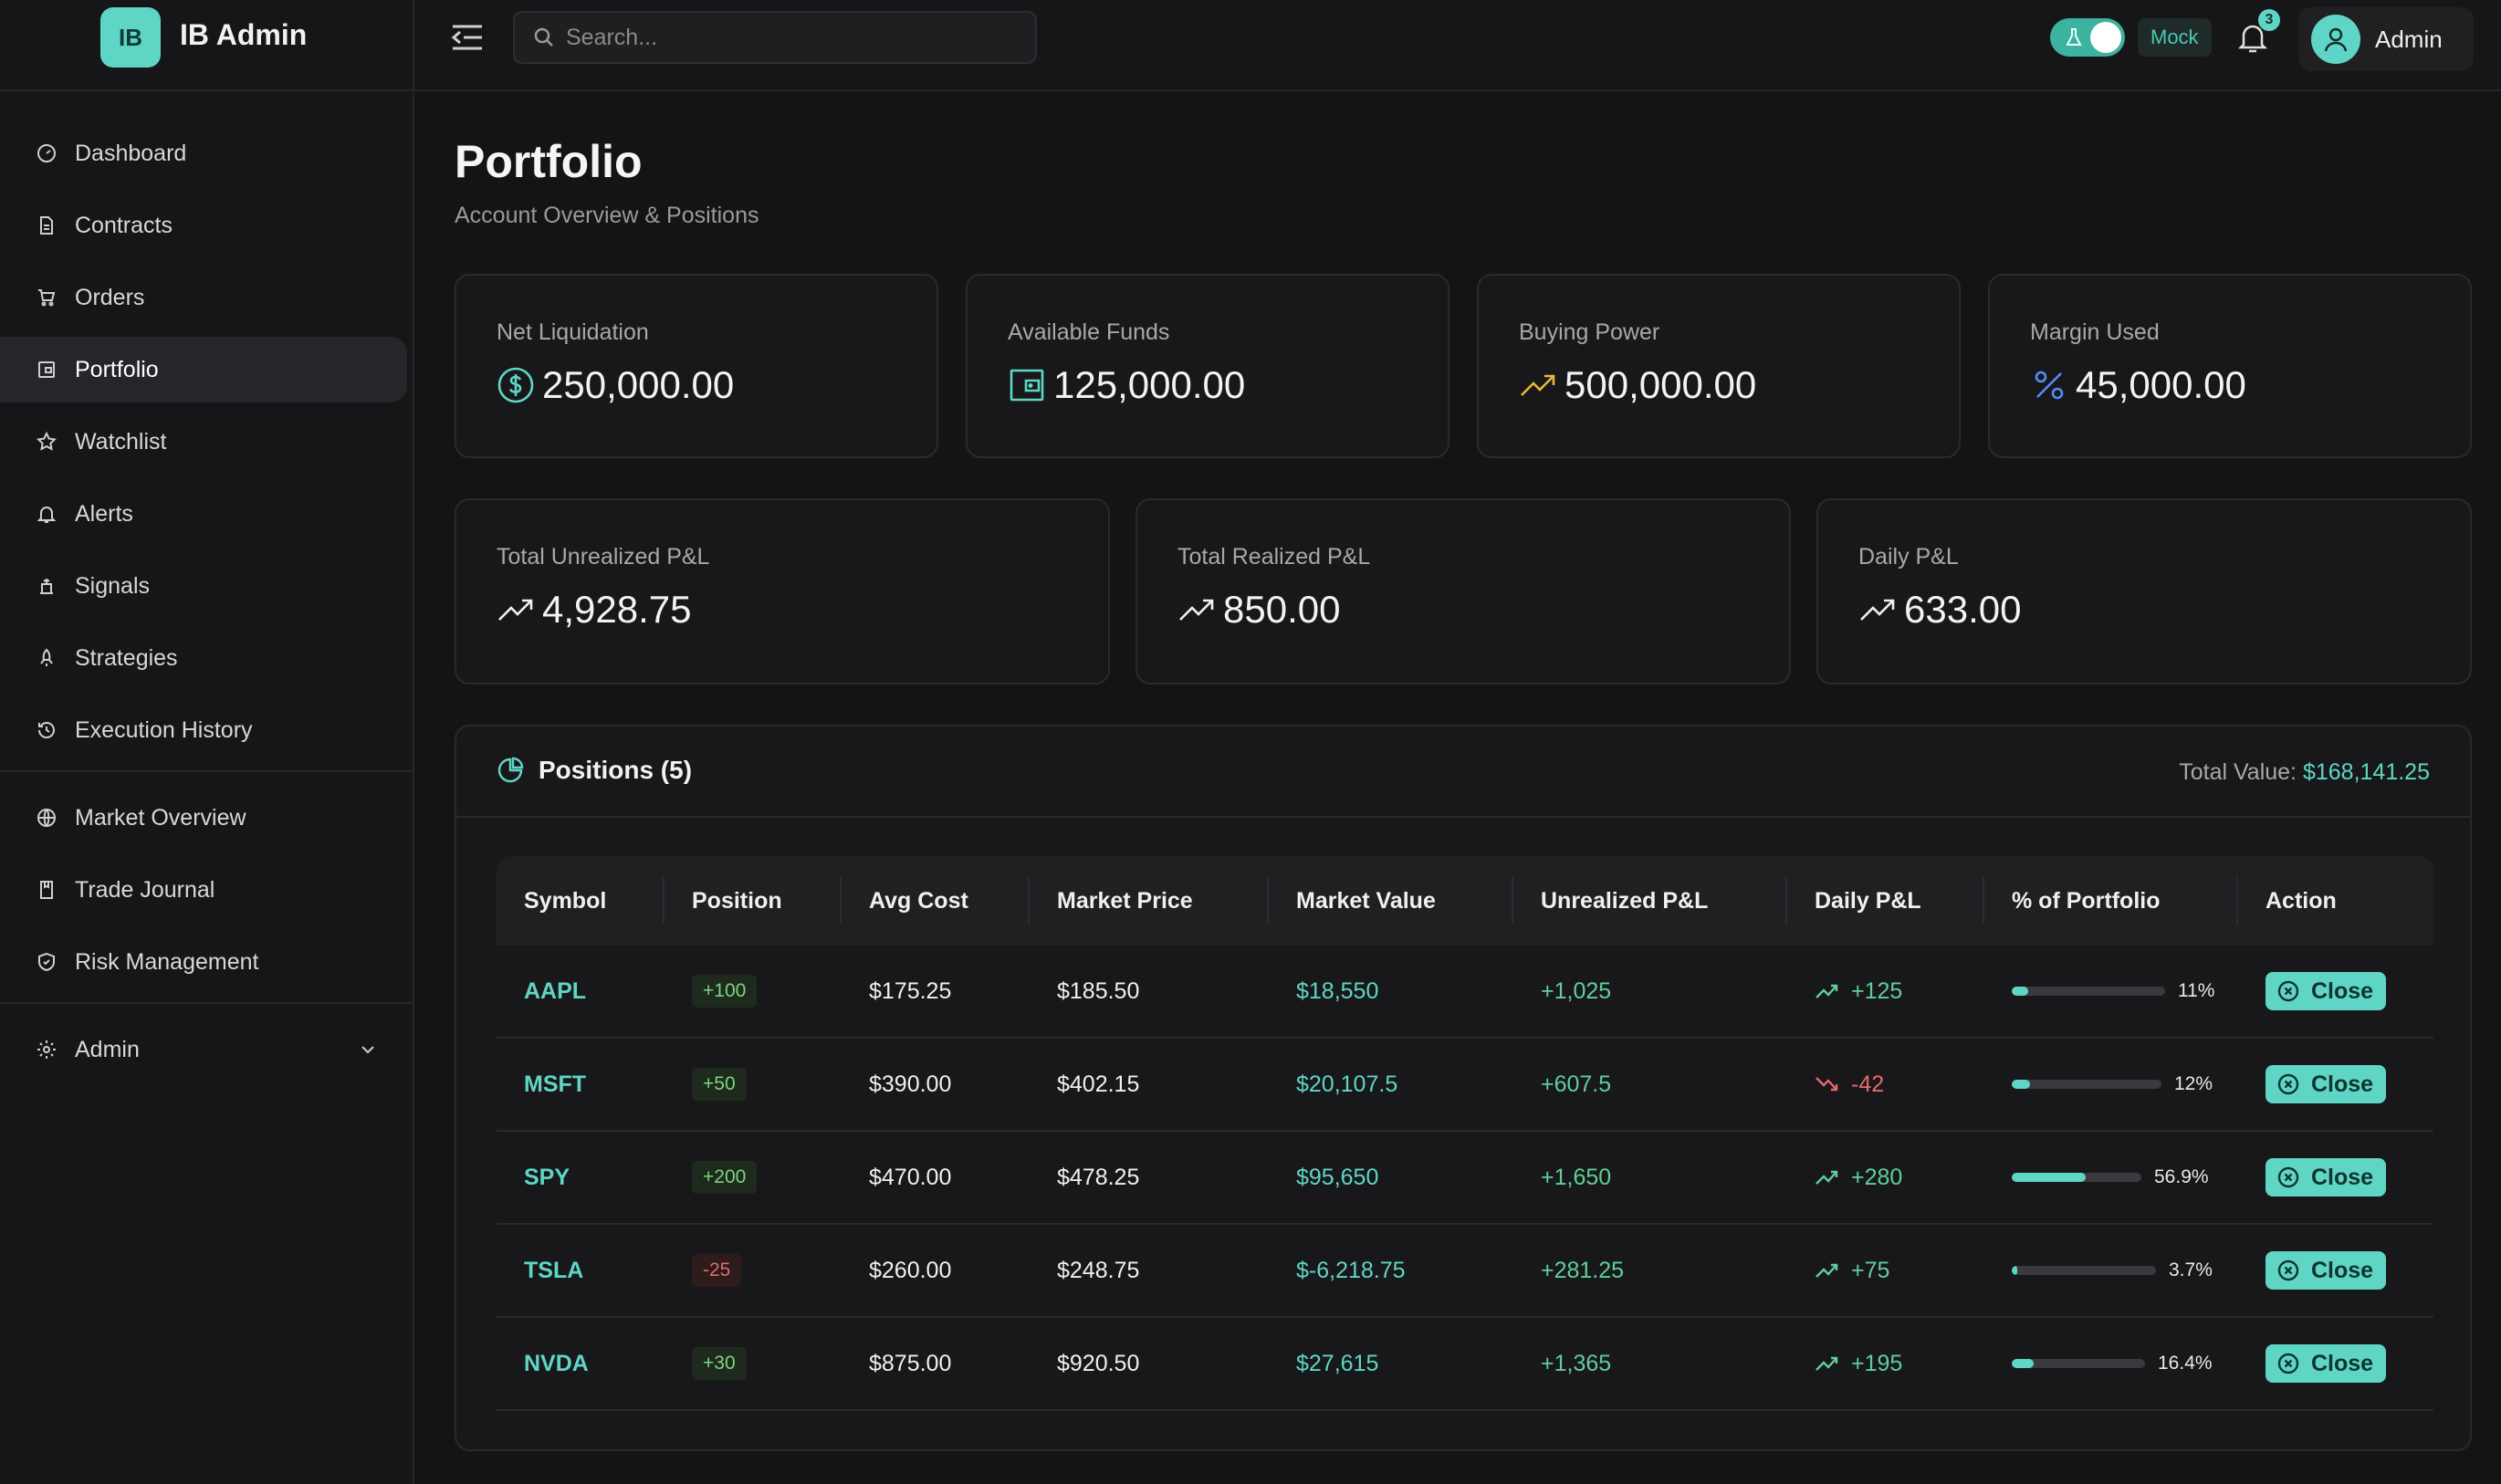  Describe the element at coordinates (47, 369) in the screenshot. I see `wallet-icon` at that location.